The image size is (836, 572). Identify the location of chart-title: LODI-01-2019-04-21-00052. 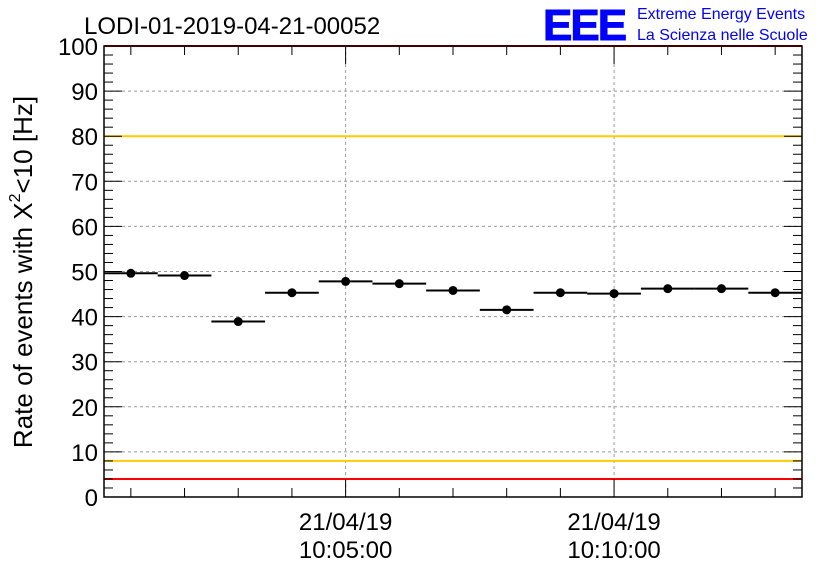
(232, 26).